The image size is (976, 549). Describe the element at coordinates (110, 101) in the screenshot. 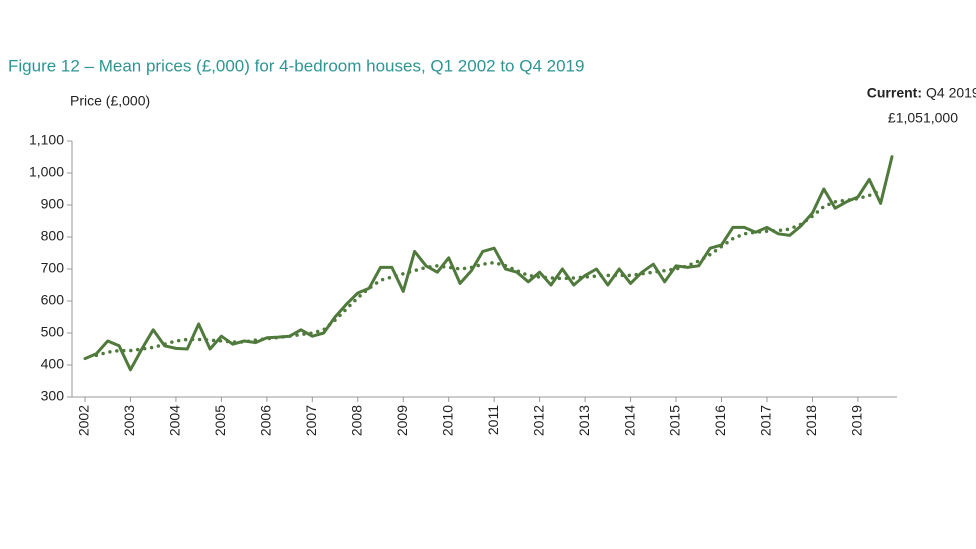

I see `y-axis-label: Price (£,000)` at that location.